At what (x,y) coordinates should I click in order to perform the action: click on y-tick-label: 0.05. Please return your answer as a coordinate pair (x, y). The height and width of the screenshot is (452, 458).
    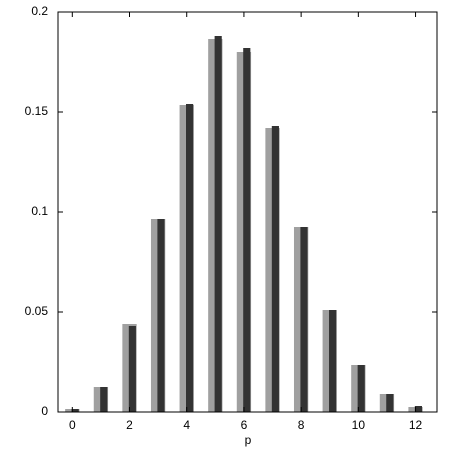
    Looking at the image, I should click on (37, 311).